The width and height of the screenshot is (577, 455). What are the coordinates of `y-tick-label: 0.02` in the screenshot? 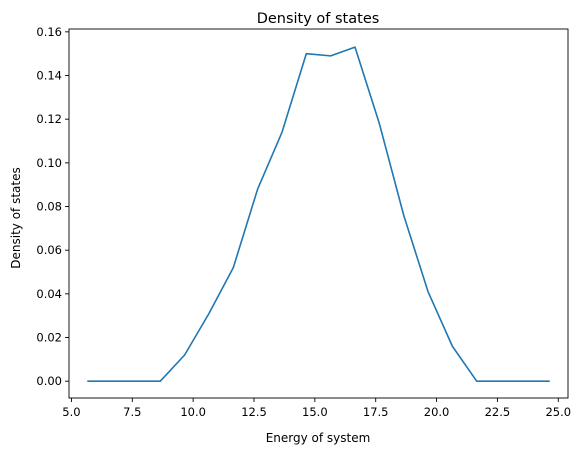 It's located at (49, 338).